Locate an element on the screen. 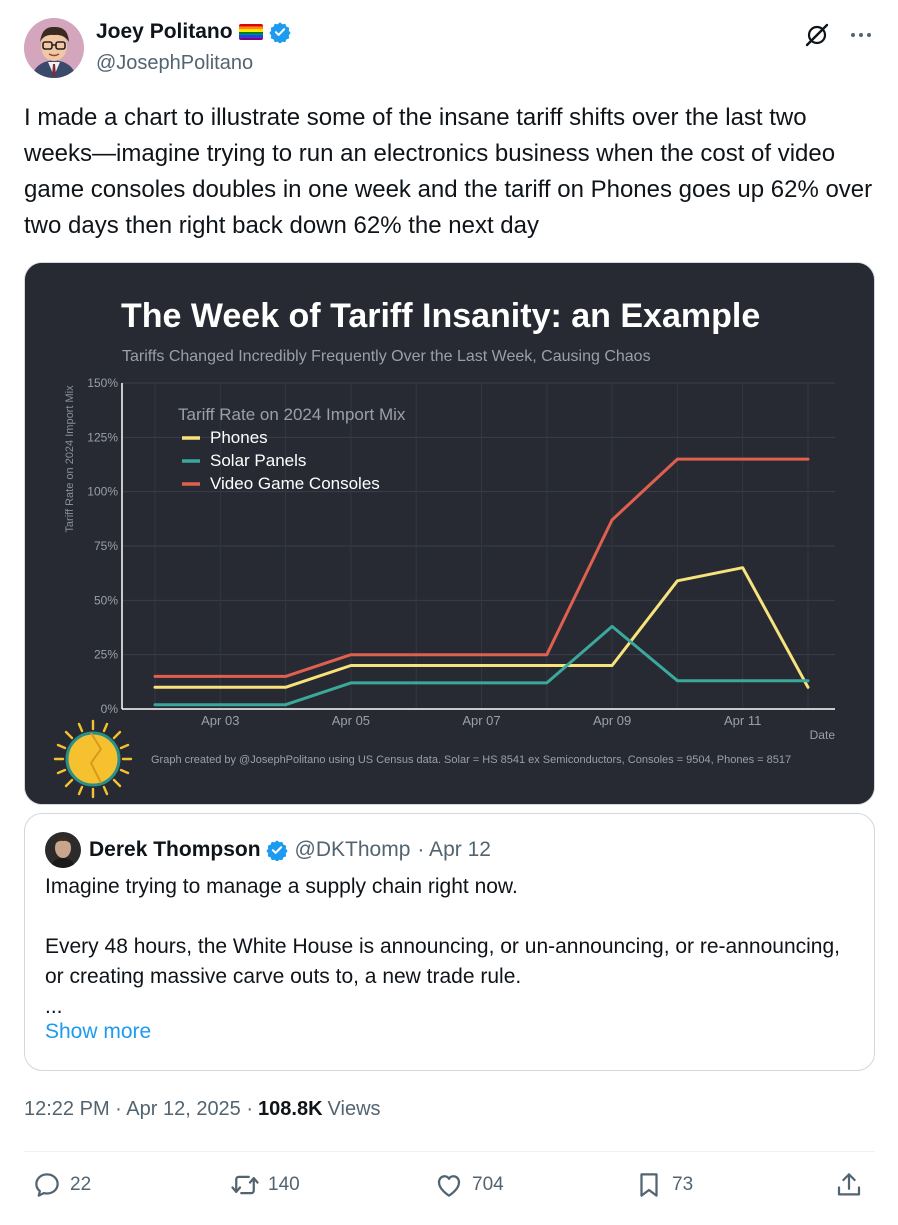 The height and width of the screenshot is (1225, 898). reply-icon is located at coordinates (47, 1185).